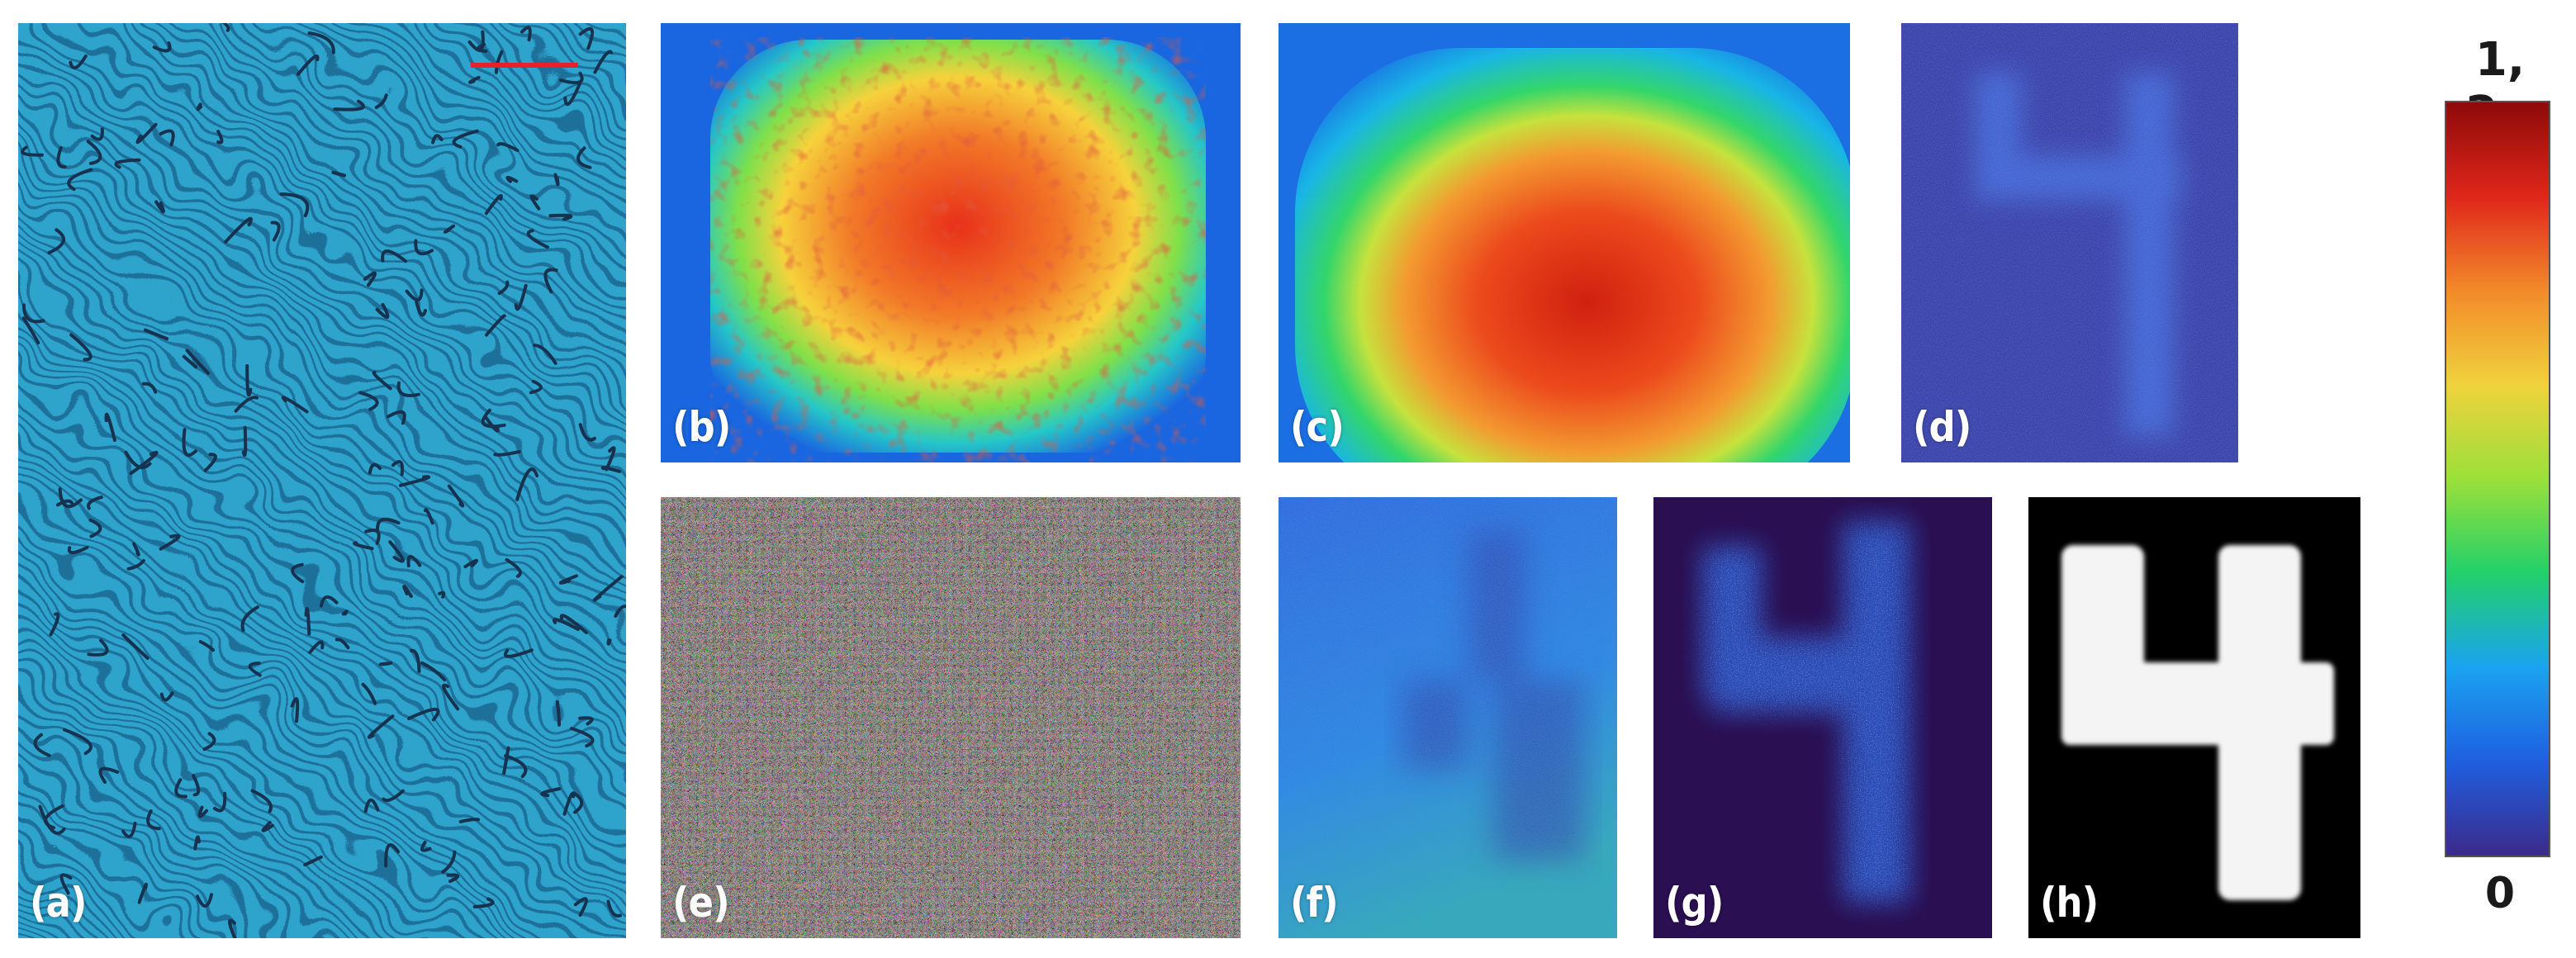  Describe the element at coordinates (951, 718) in the screenshot. I see `panel-e-random-phase: (e)` at that location.